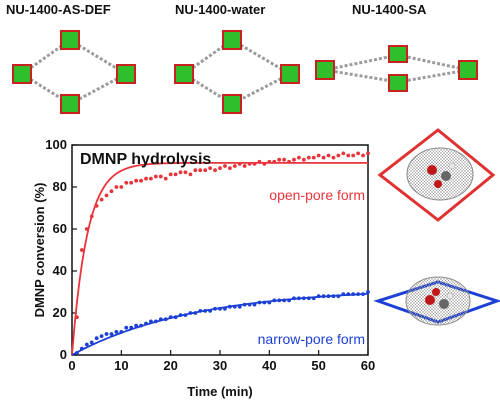 This screenshot has height=405, width=500. Describe the element at coordinates (436, 301) in the screenshot. I see `narrow-pore-illustration` at that location.